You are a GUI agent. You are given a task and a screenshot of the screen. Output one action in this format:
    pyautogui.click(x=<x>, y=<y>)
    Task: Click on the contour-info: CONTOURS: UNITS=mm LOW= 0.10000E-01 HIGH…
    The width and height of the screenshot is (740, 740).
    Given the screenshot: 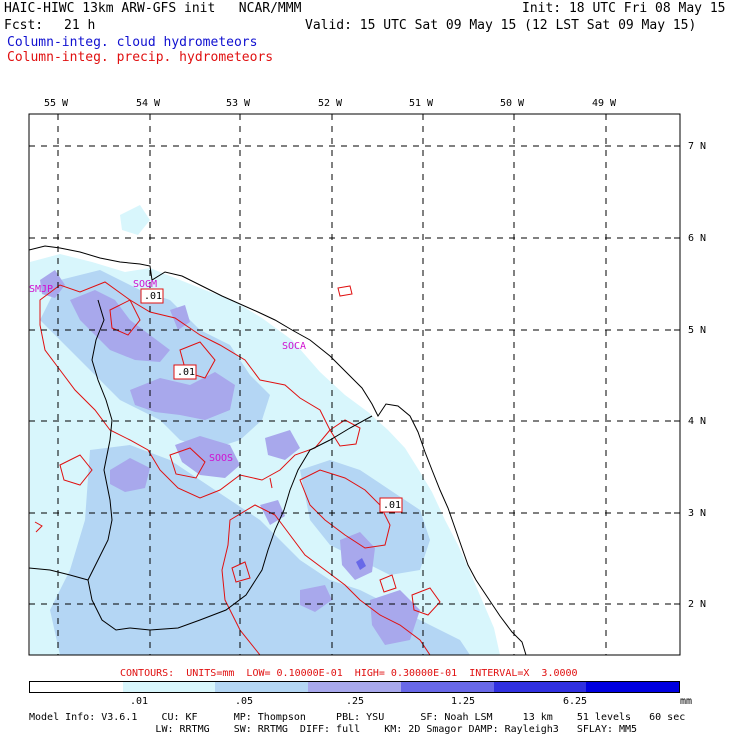 What is the action you would take?
    pyautogui.click(x=349, y=673)
    